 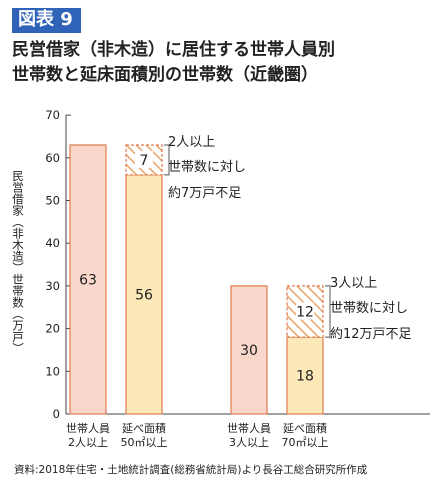 I want to click on y-tick-label: 50, so click(x=52, y=201).